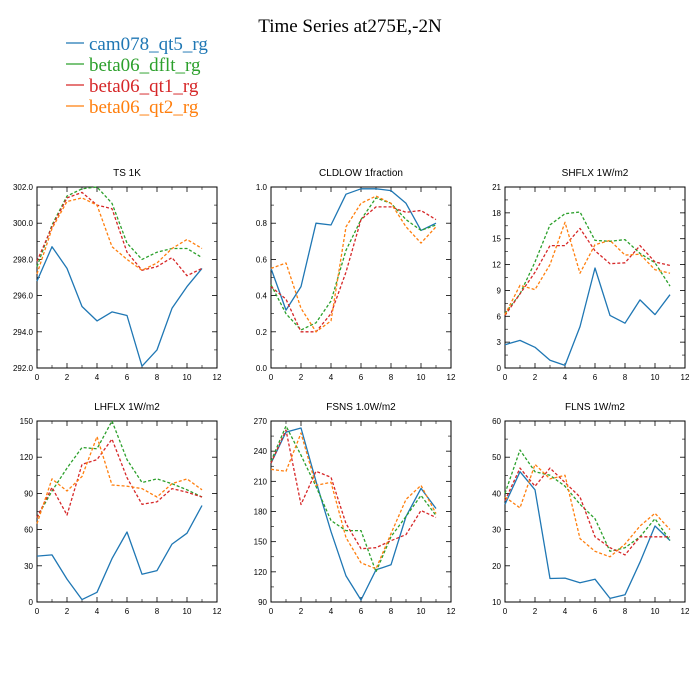 The image size is (700, 700). Describe the element at coordinates (262, 332) in the screenshot. I see `y-tick-label: 0.2` at that location.